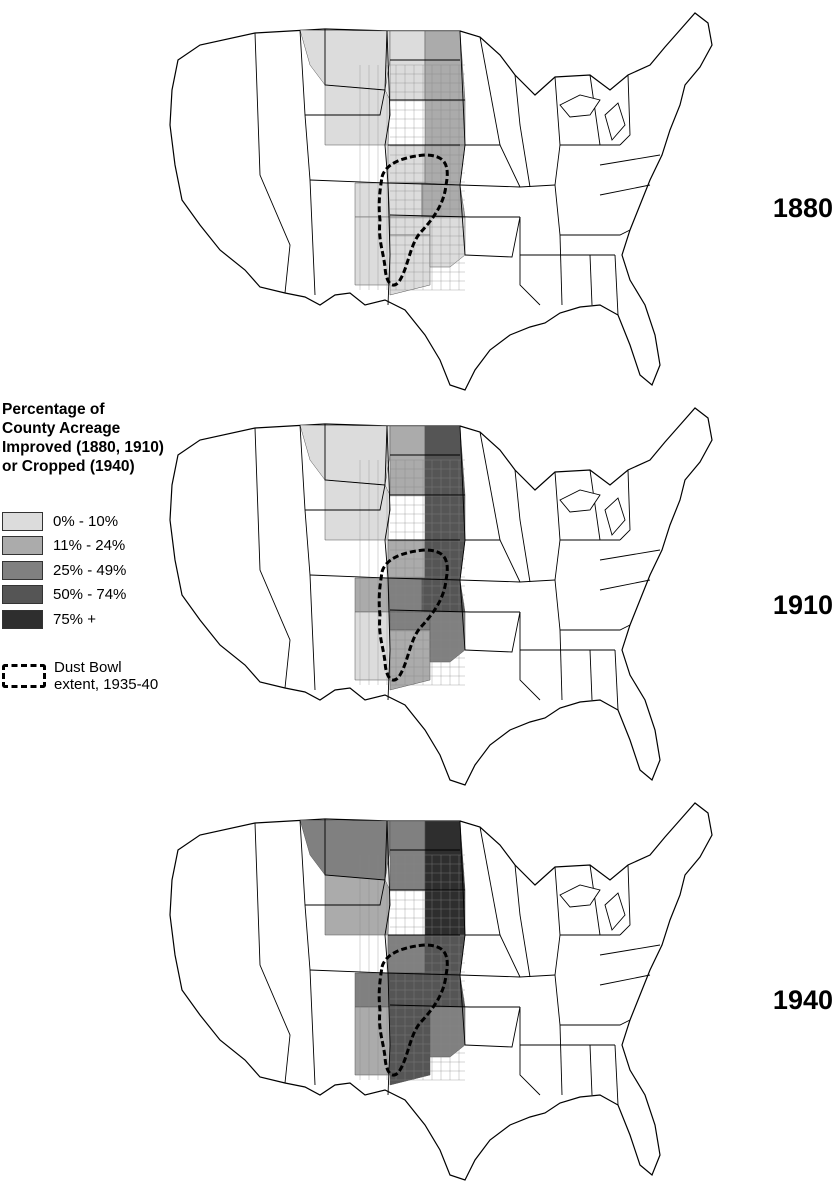 The width and height of the screenshot is (833, 1194). What do you see at coordinates (102, 619) in the screenshot?
I see `legend-item-75-plus: 75% +` at bounding box center [102, 619].